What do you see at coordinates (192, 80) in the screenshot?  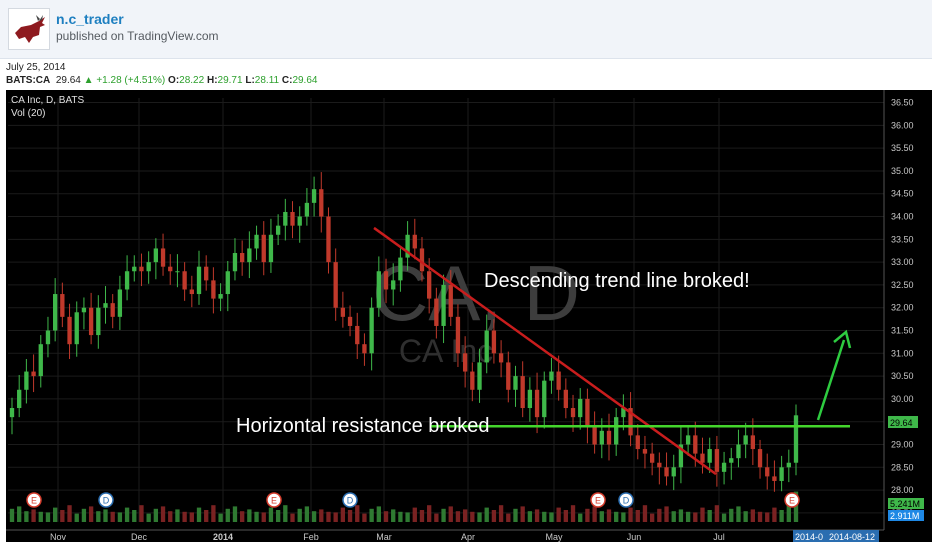 I see `quote-open: 28.22` at bounding box center [192, 80].